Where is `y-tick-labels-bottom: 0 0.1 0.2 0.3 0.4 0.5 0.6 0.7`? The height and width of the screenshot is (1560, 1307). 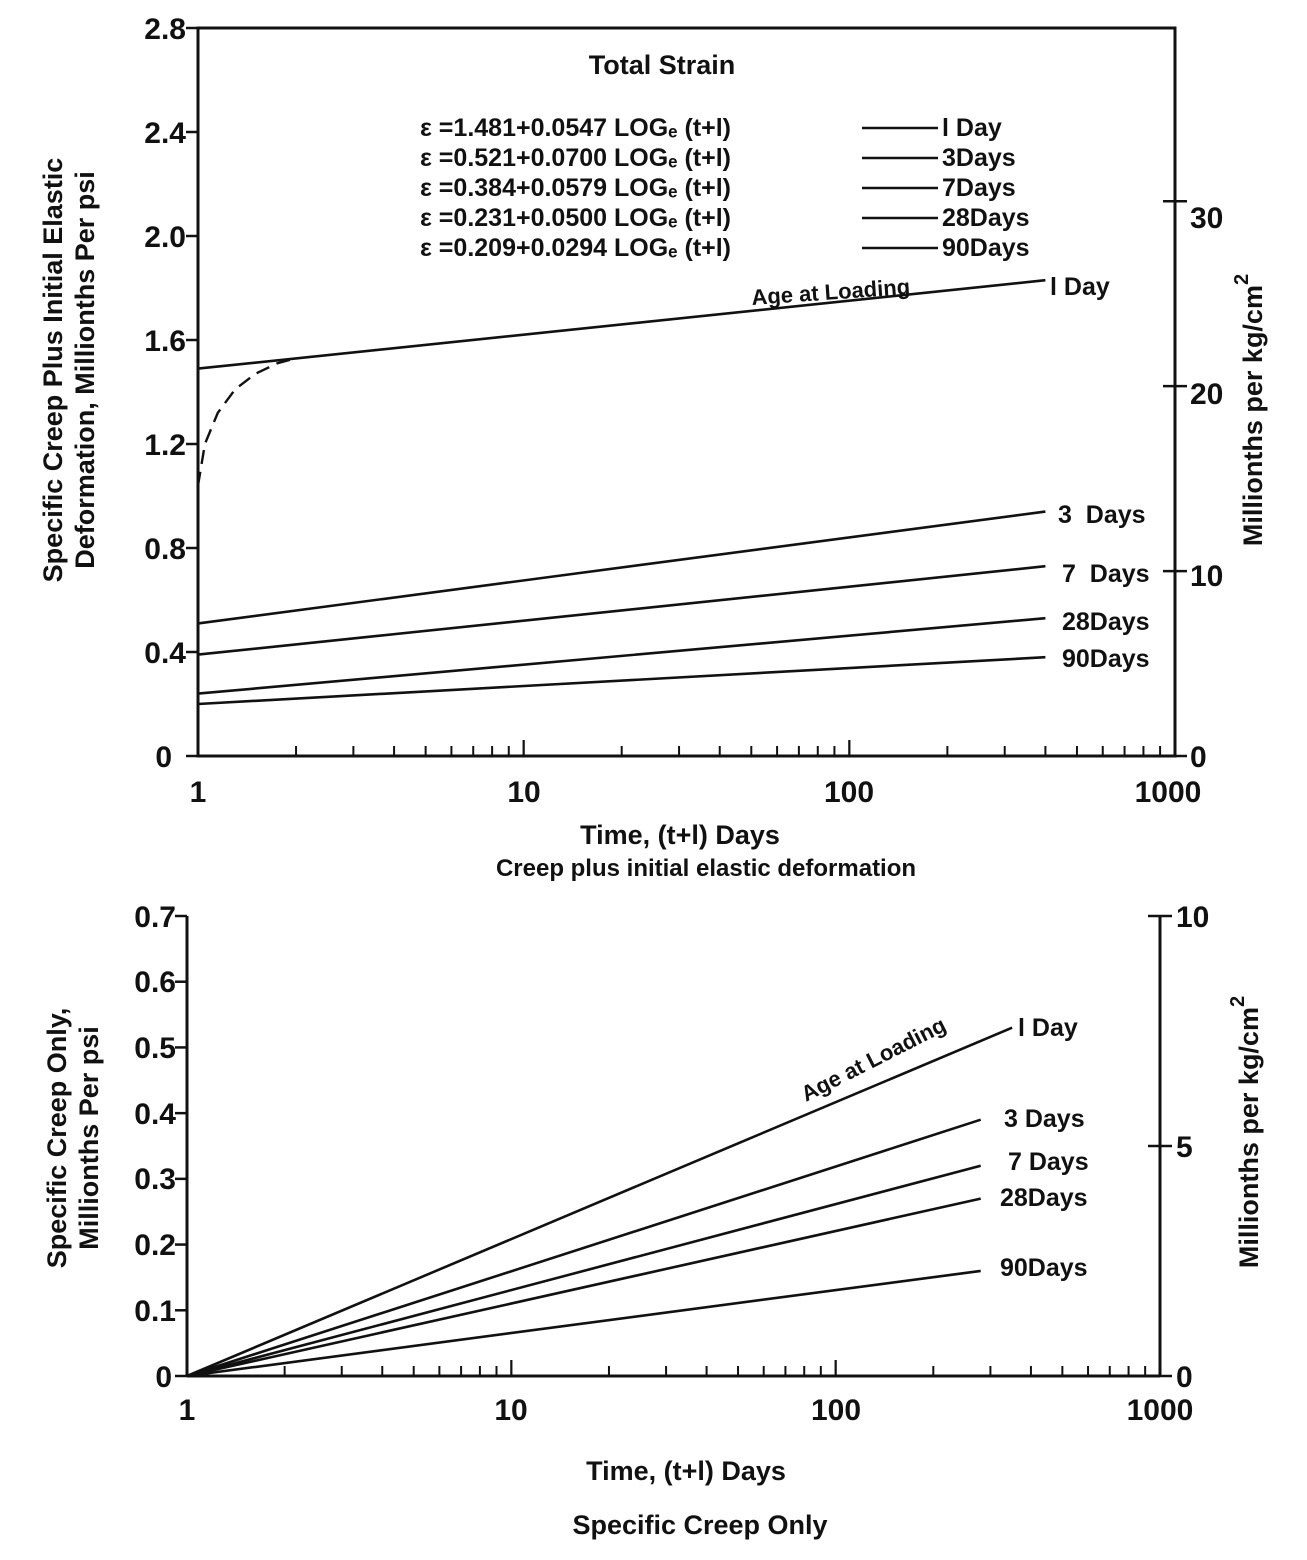 y-tick-labels-bottom: 0 0.1 0.2 0.3 0.4 0.5 0.6 0.7 is located at coordinates (155, 1147).